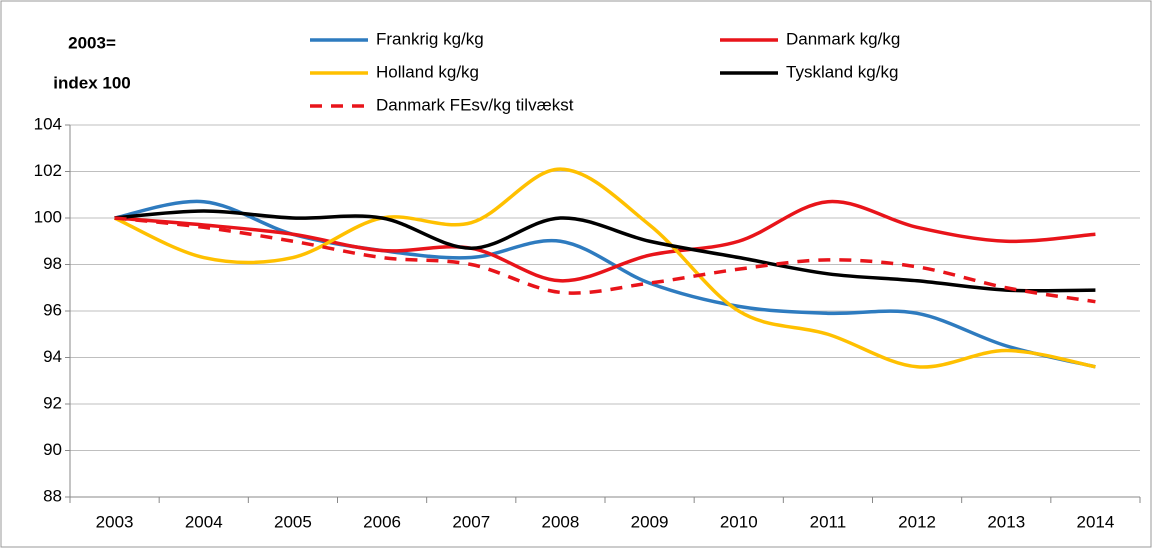  I want to click on legend-label: Danmark FEsv/kg tilvækst, so click(475, 104).